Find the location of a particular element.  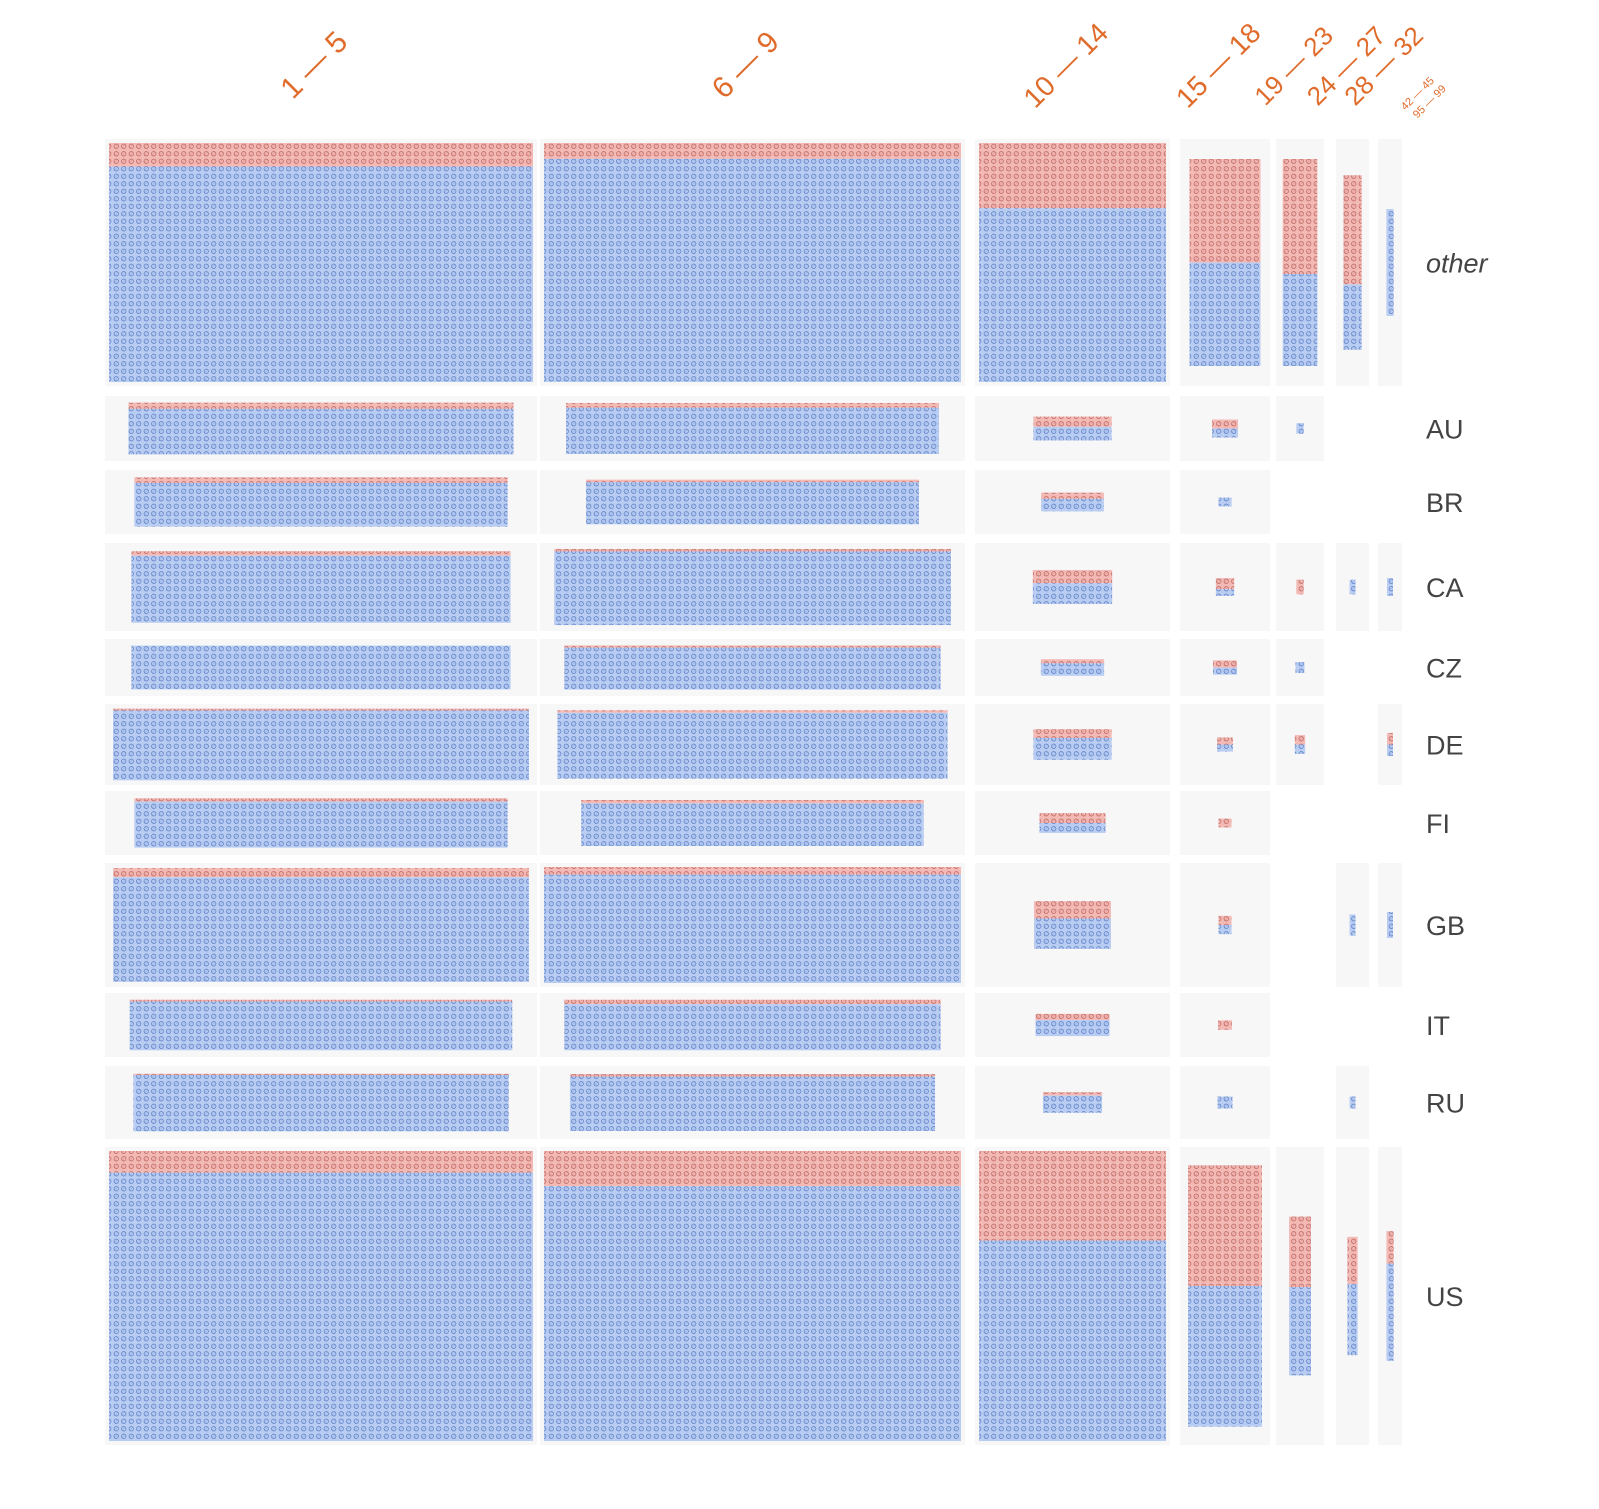

row-label: IT is located at coordinates (1438, 1026).